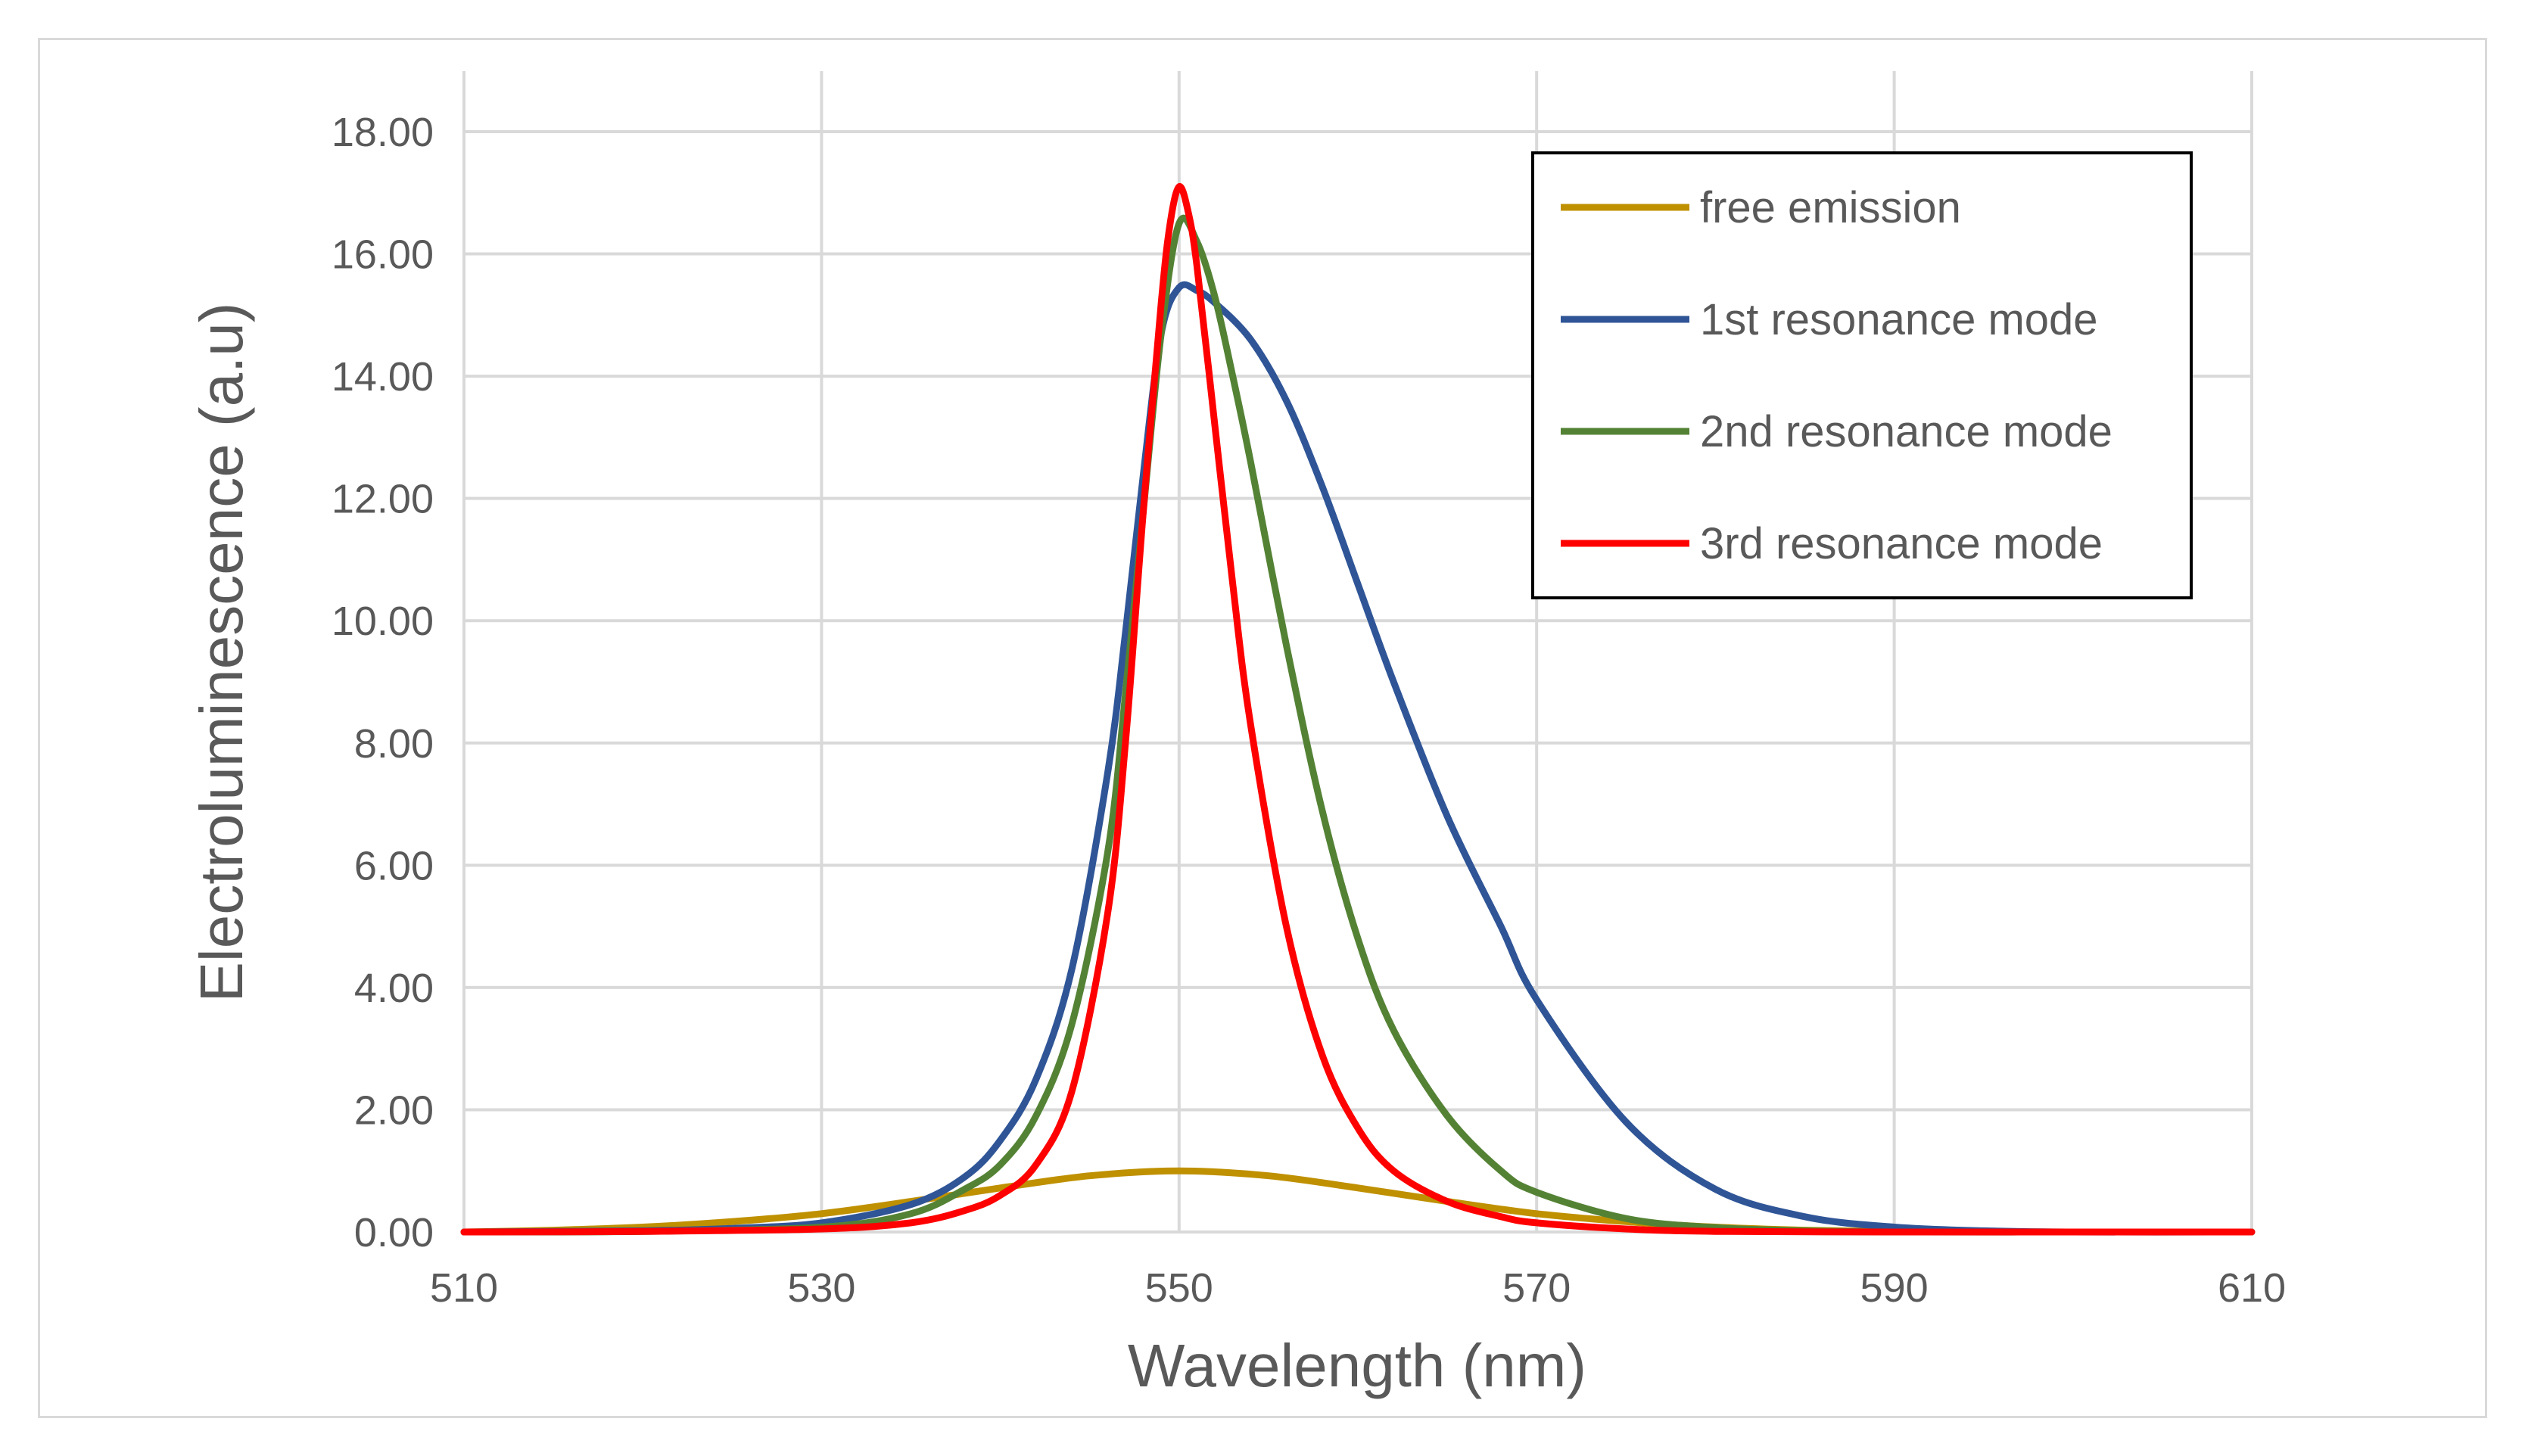 The width and height of the screenshot is (2525, 1456). I want to click on y-tick-label: 14.00, so click(383, 377).